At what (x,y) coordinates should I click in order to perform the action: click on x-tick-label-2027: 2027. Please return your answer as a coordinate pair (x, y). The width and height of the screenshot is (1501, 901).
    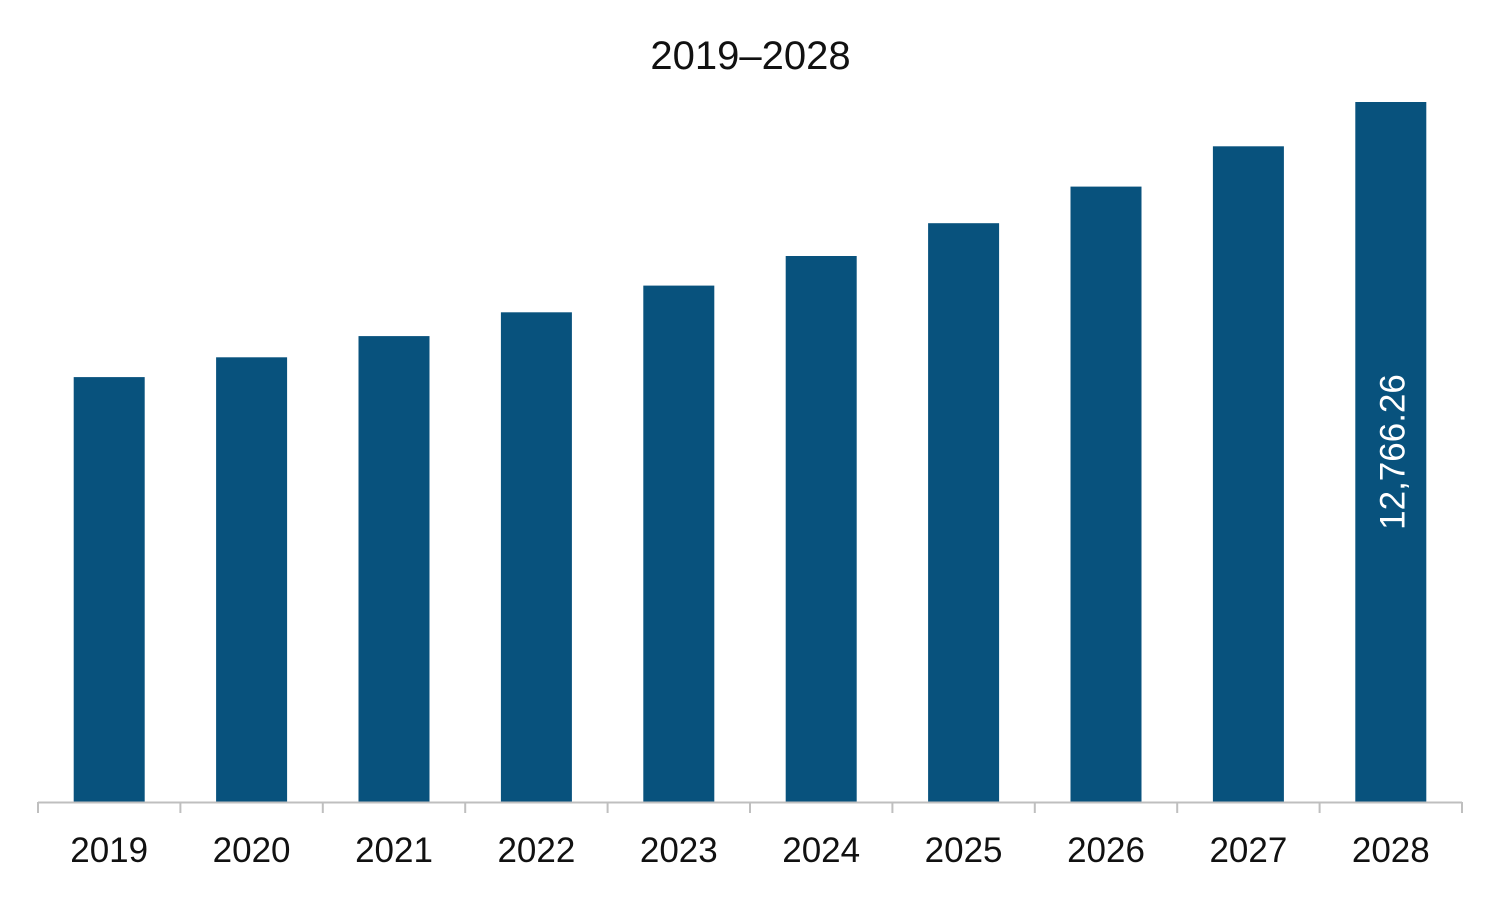
    Looking at the image, I should click on (1248, 850).